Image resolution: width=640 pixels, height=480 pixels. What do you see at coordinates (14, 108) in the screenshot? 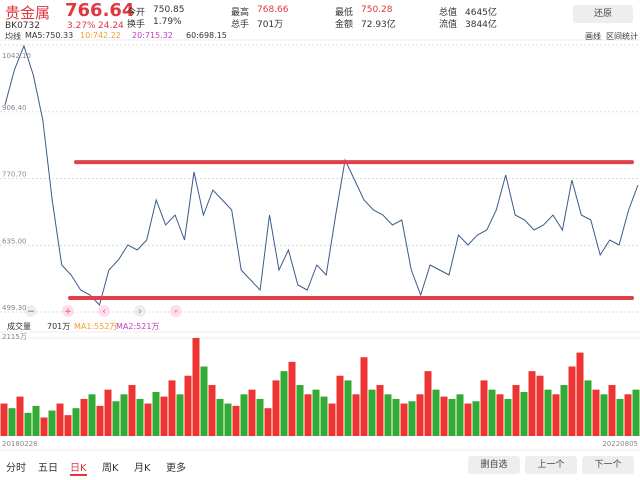
I see `y-tick-label: 906.40` at bounding box center [14, 108].